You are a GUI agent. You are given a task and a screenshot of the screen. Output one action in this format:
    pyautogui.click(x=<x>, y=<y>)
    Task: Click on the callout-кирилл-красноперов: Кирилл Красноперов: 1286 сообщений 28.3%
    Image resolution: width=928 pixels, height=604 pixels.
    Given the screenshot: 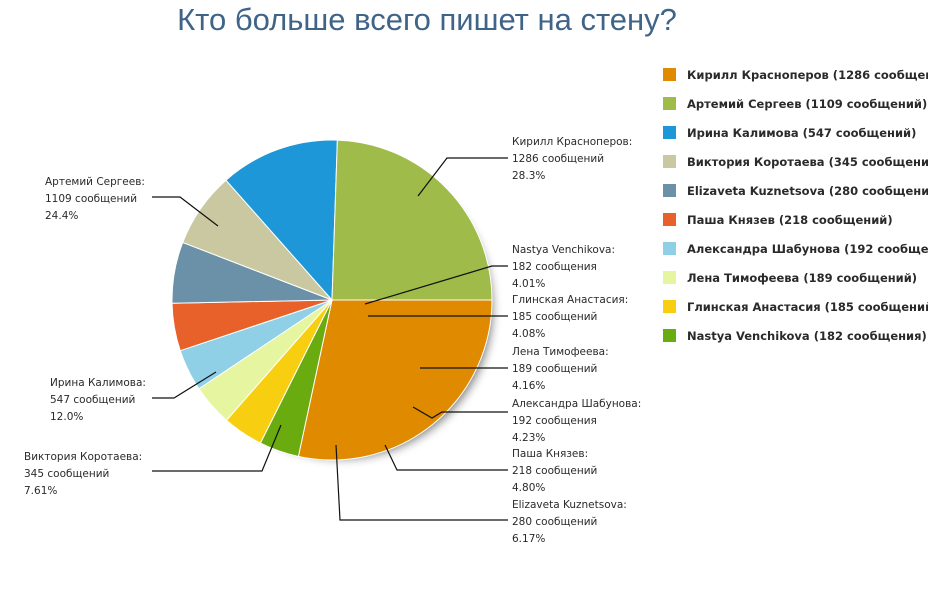 What is the action you would take?
    pyautogui.click(x=572, y=159)
    